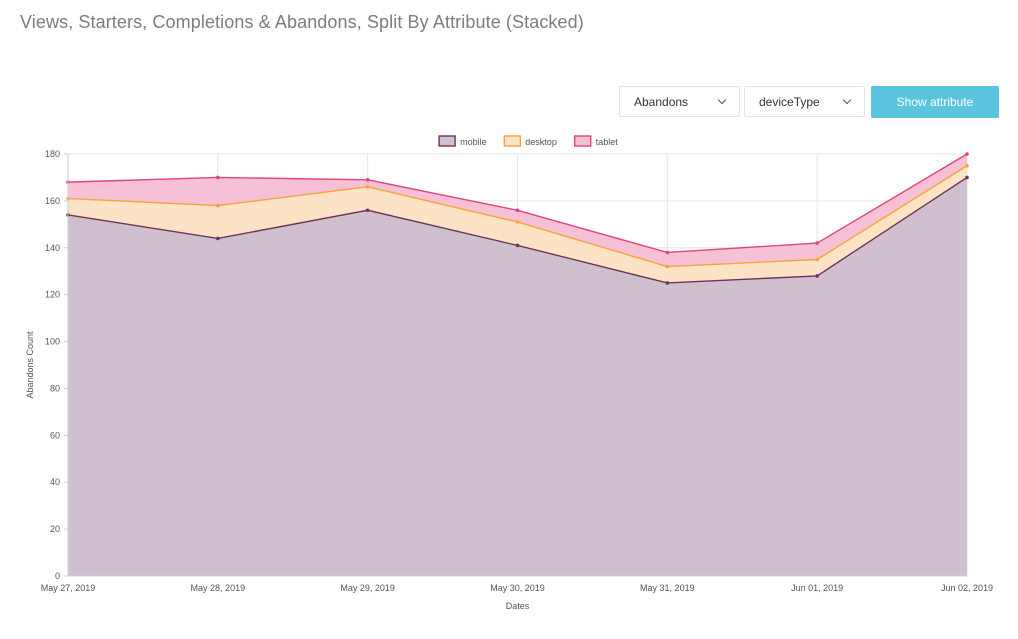 Image resolution: width=1018 pixels, height=639 pixels. I want to click on x-tick-label: Jun 01, 2019, so click(817, 588).